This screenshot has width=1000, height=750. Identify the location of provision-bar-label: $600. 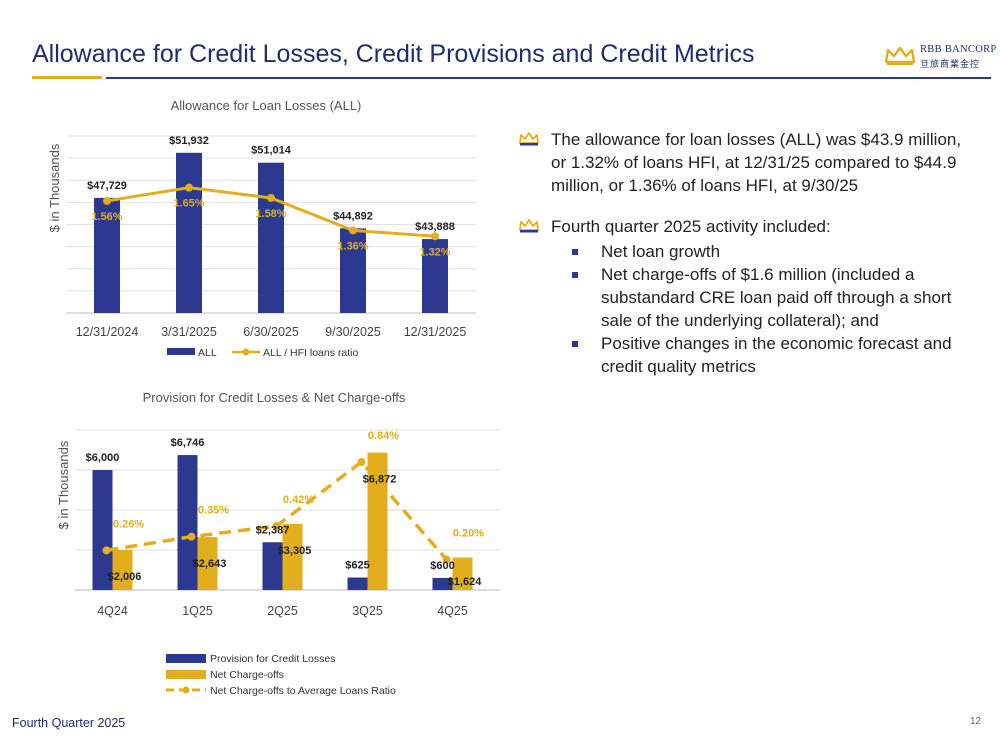
(442, 566).